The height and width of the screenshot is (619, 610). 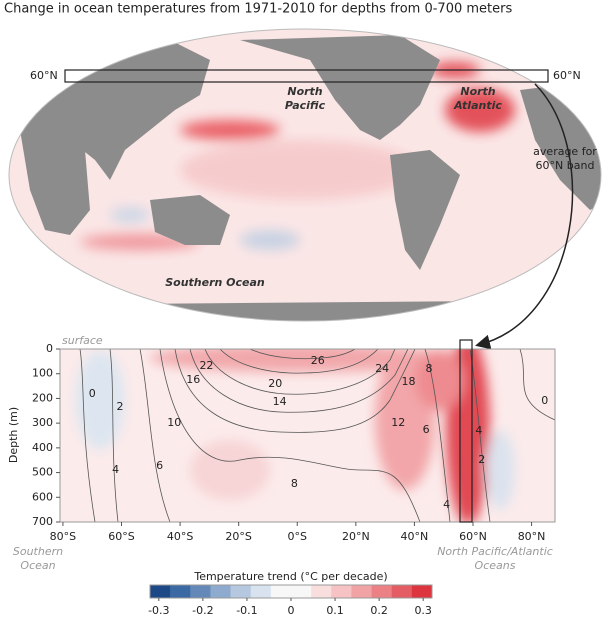 I want to click on colorbar-tick-label: 0.2, so click(x=379, y=610).